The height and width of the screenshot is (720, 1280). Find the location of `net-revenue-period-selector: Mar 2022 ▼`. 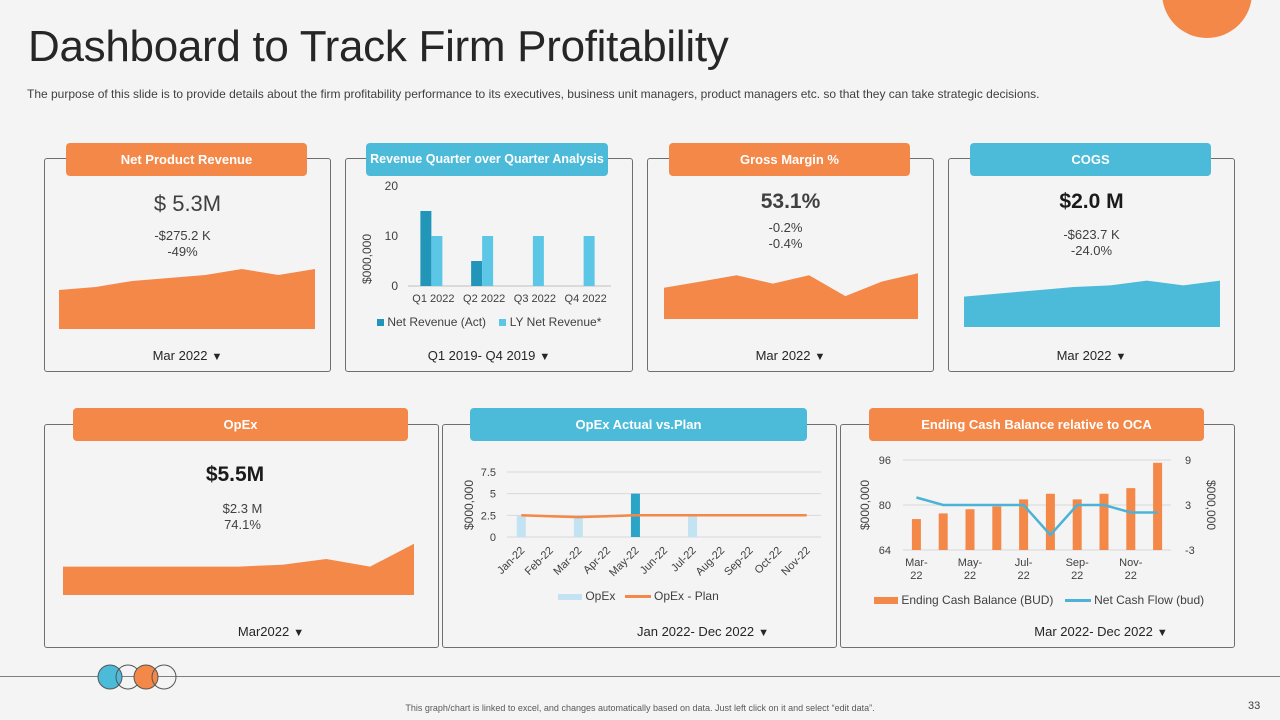

net-revenue-period-selector: Mar 2022 ▼ is located at coordinates (187, 355).